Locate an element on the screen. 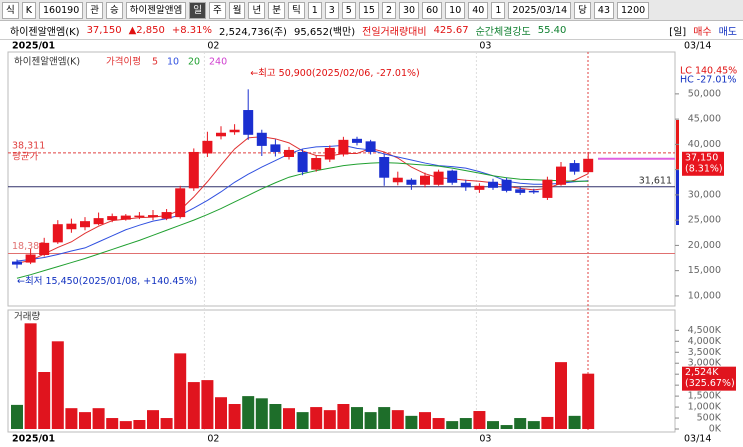 Image resolution: width=743 pixels, height=447 pixels. ref-label: 18,388 is located at coordinates (28, 246).